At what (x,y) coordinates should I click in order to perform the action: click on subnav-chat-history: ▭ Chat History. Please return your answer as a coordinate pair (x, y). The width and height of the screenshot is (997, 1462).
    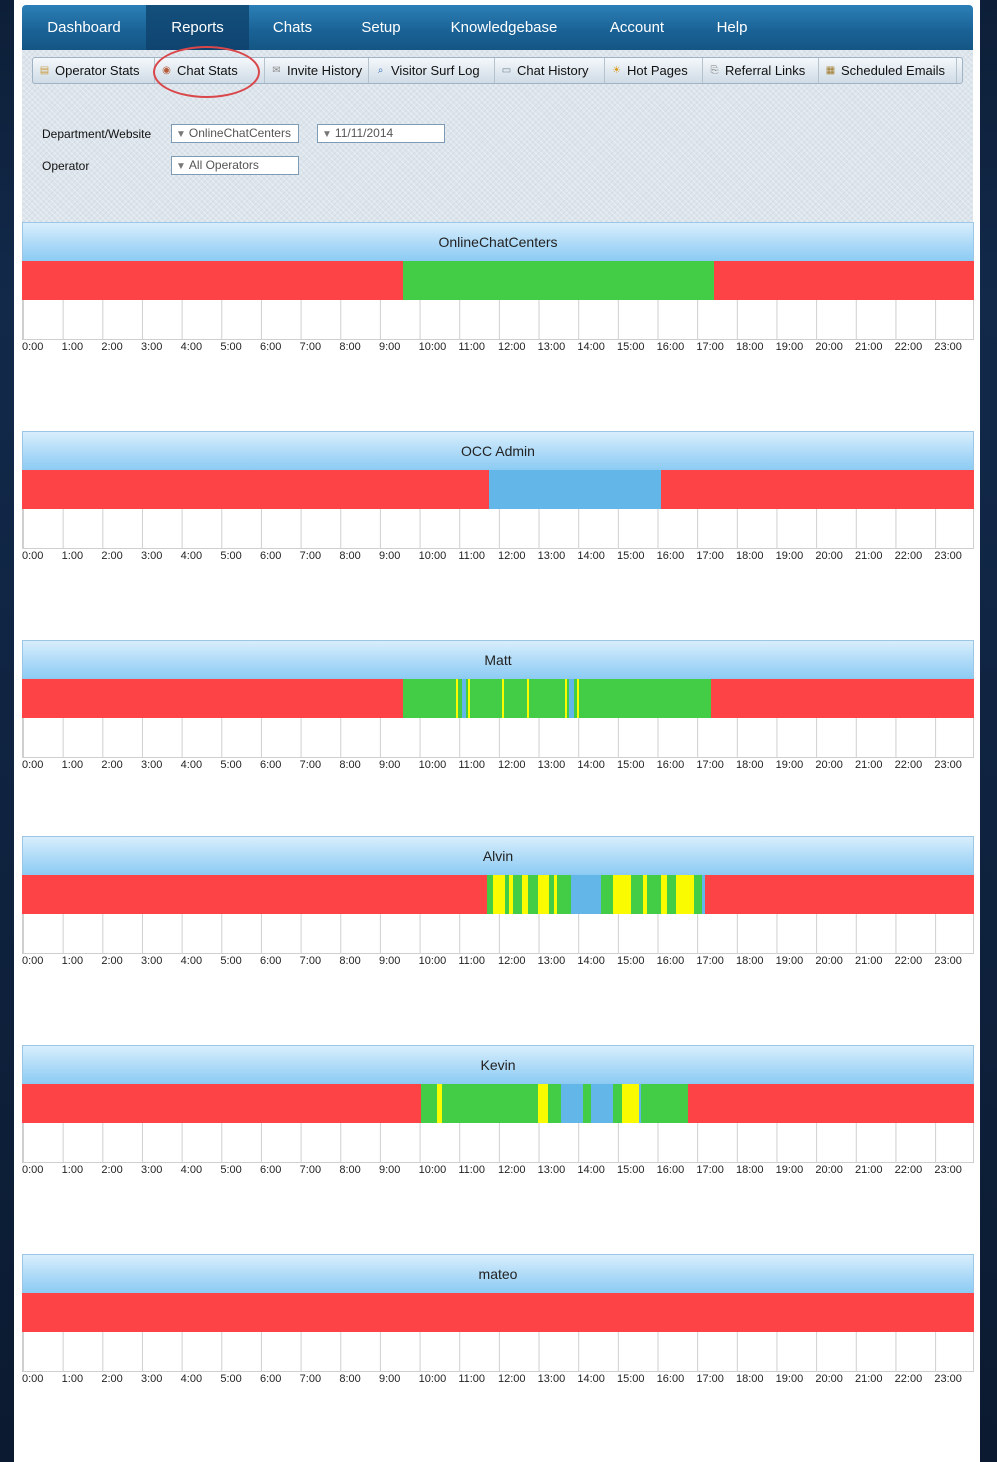
    Looking at the image, I should click on (550, 70).